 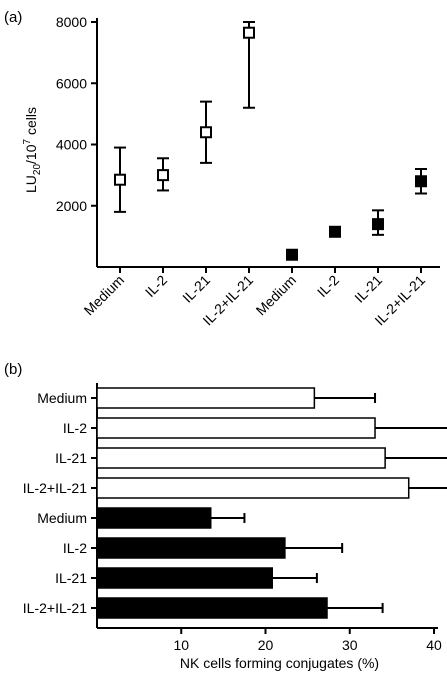 What do you see at coordinates (31, 123) in the screenshot?
I see `y-axis-title-part-4: cells` at bounding box center [31, 123].